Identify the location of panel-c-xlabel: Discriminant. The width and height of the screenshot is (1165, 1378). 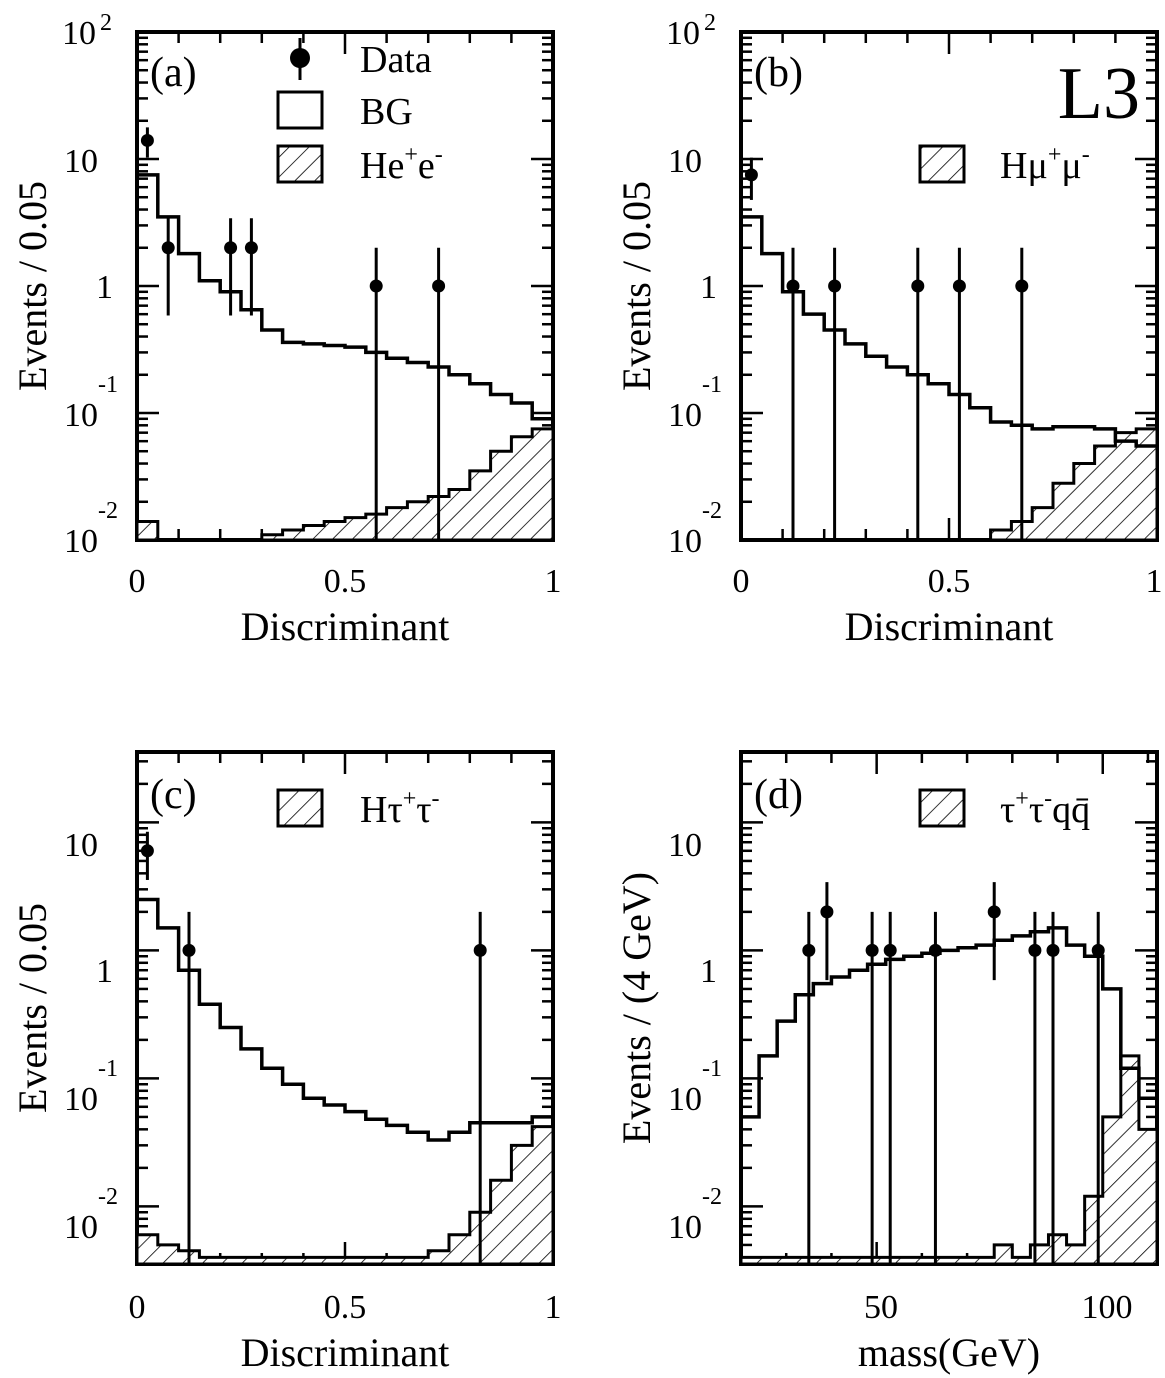
(345, 1352).